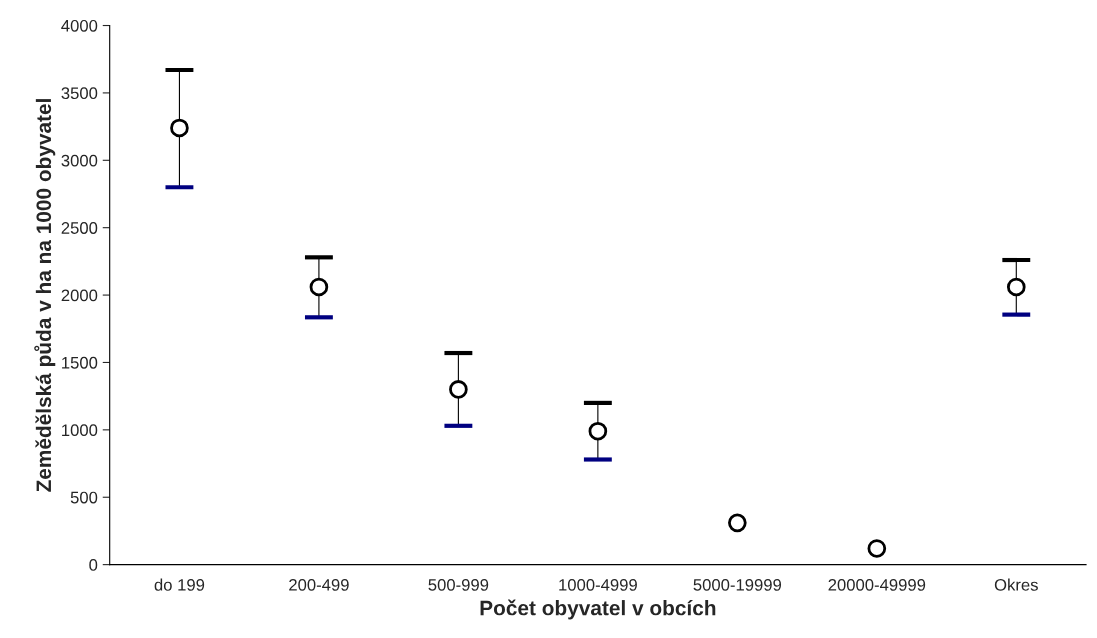  I want to click on y-tick-label: 0, so click(93, 565).